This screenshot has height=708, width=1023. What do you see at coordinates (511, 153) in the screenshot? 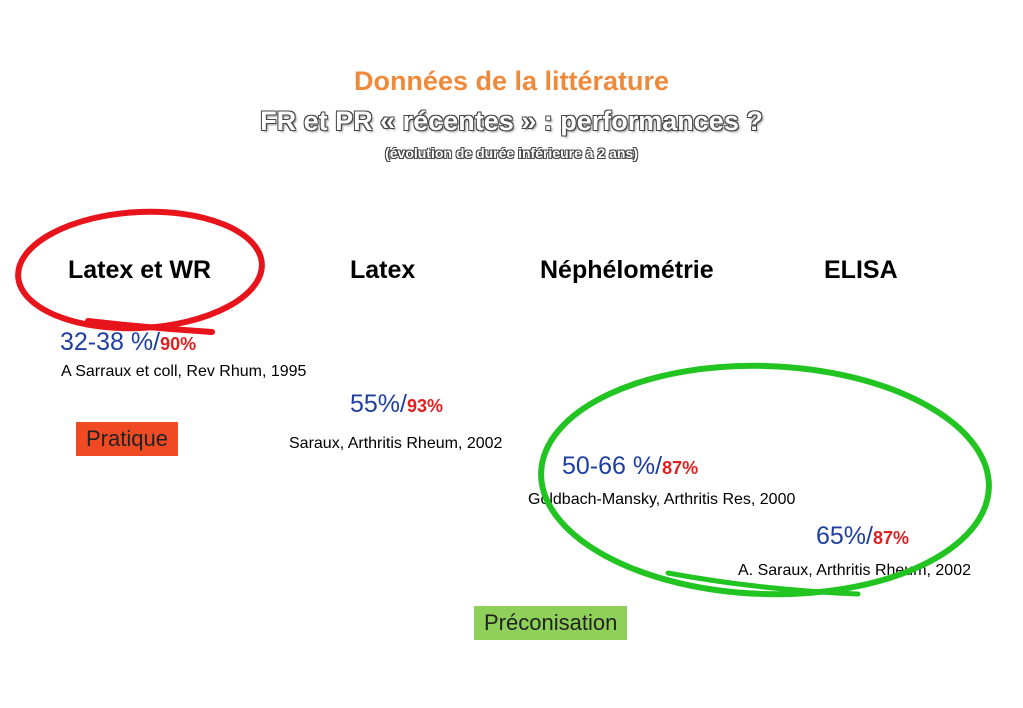
I see `slide-note: (évolution de durée inférieure à 2 ans)` at bounding box center [511, 153].